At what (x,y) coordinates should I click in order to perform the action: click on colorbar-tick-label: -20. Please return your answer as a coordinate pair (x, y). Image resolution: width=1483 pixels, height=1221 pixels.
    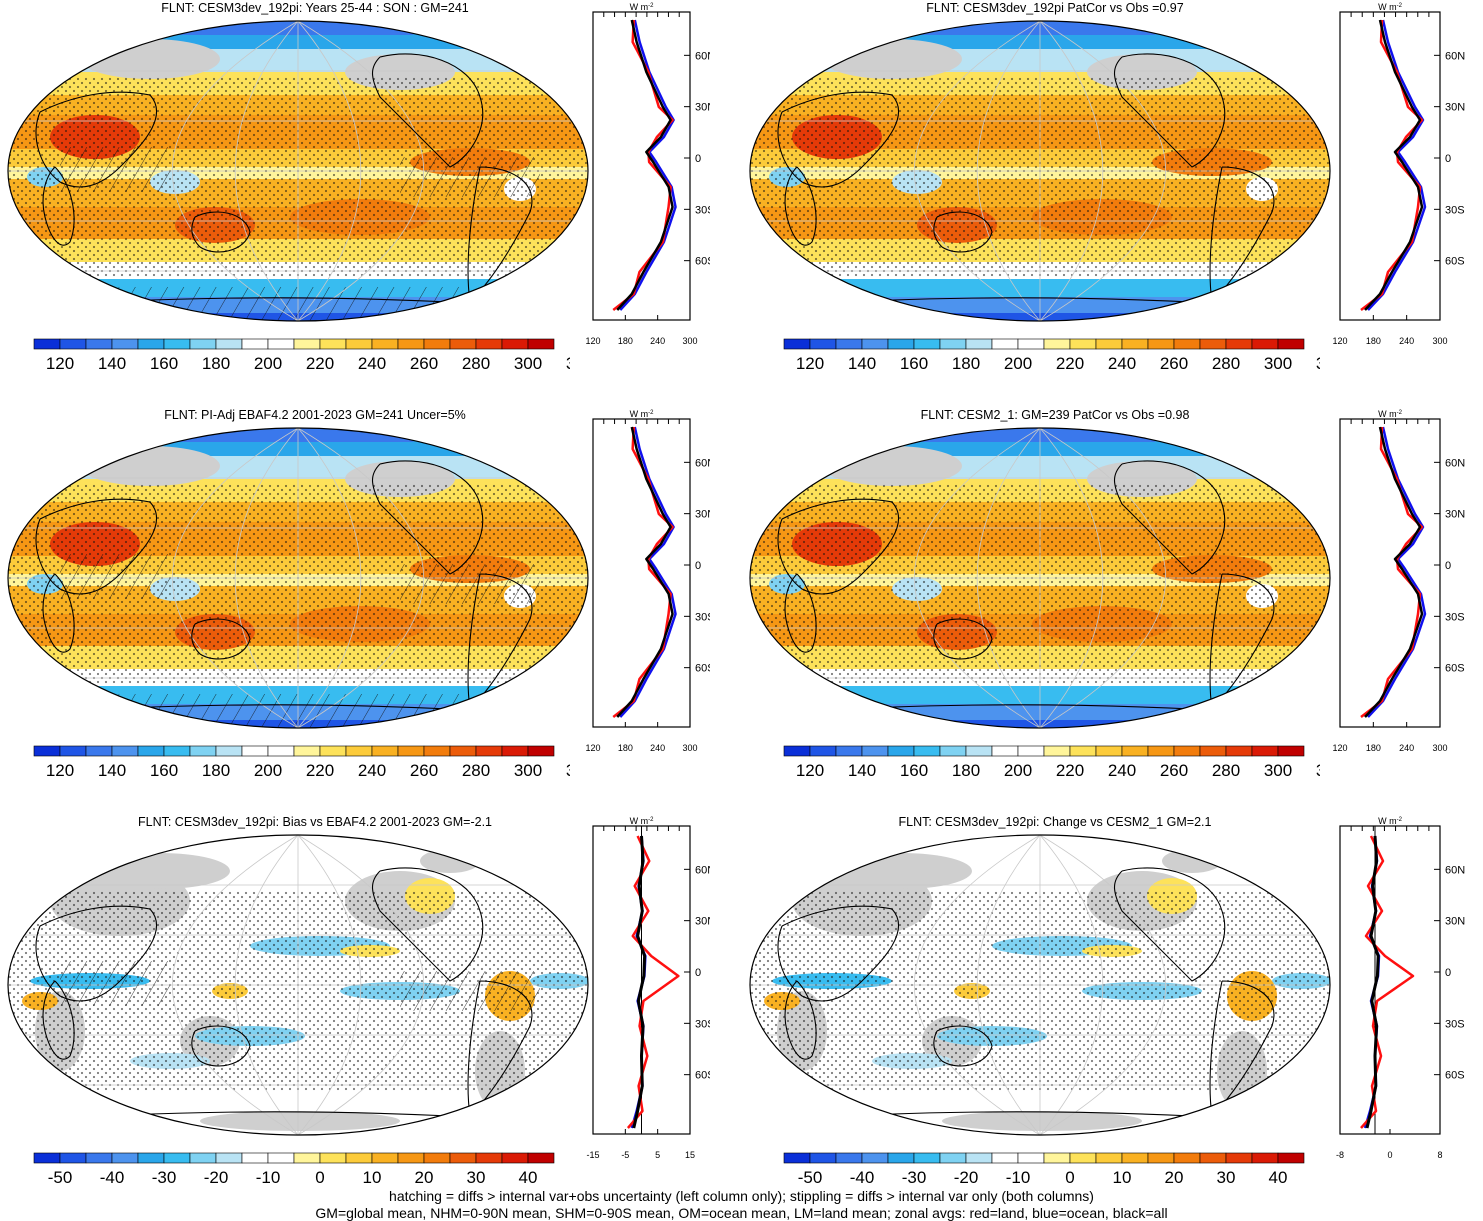
    Looking at the image, I should click on (966, 1177).